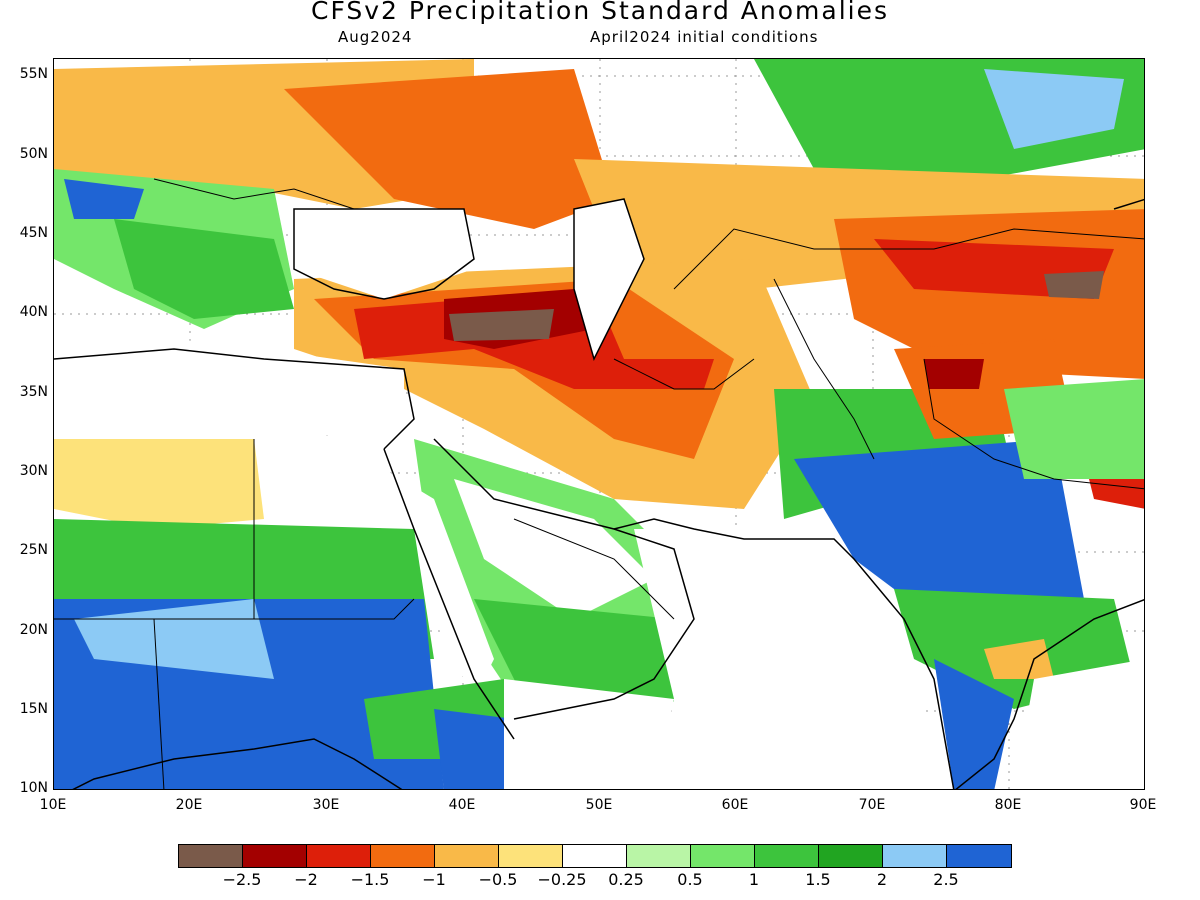  Describe the element at coordinates (384, 254) in the screenshot. I see `black-sea` at that location.